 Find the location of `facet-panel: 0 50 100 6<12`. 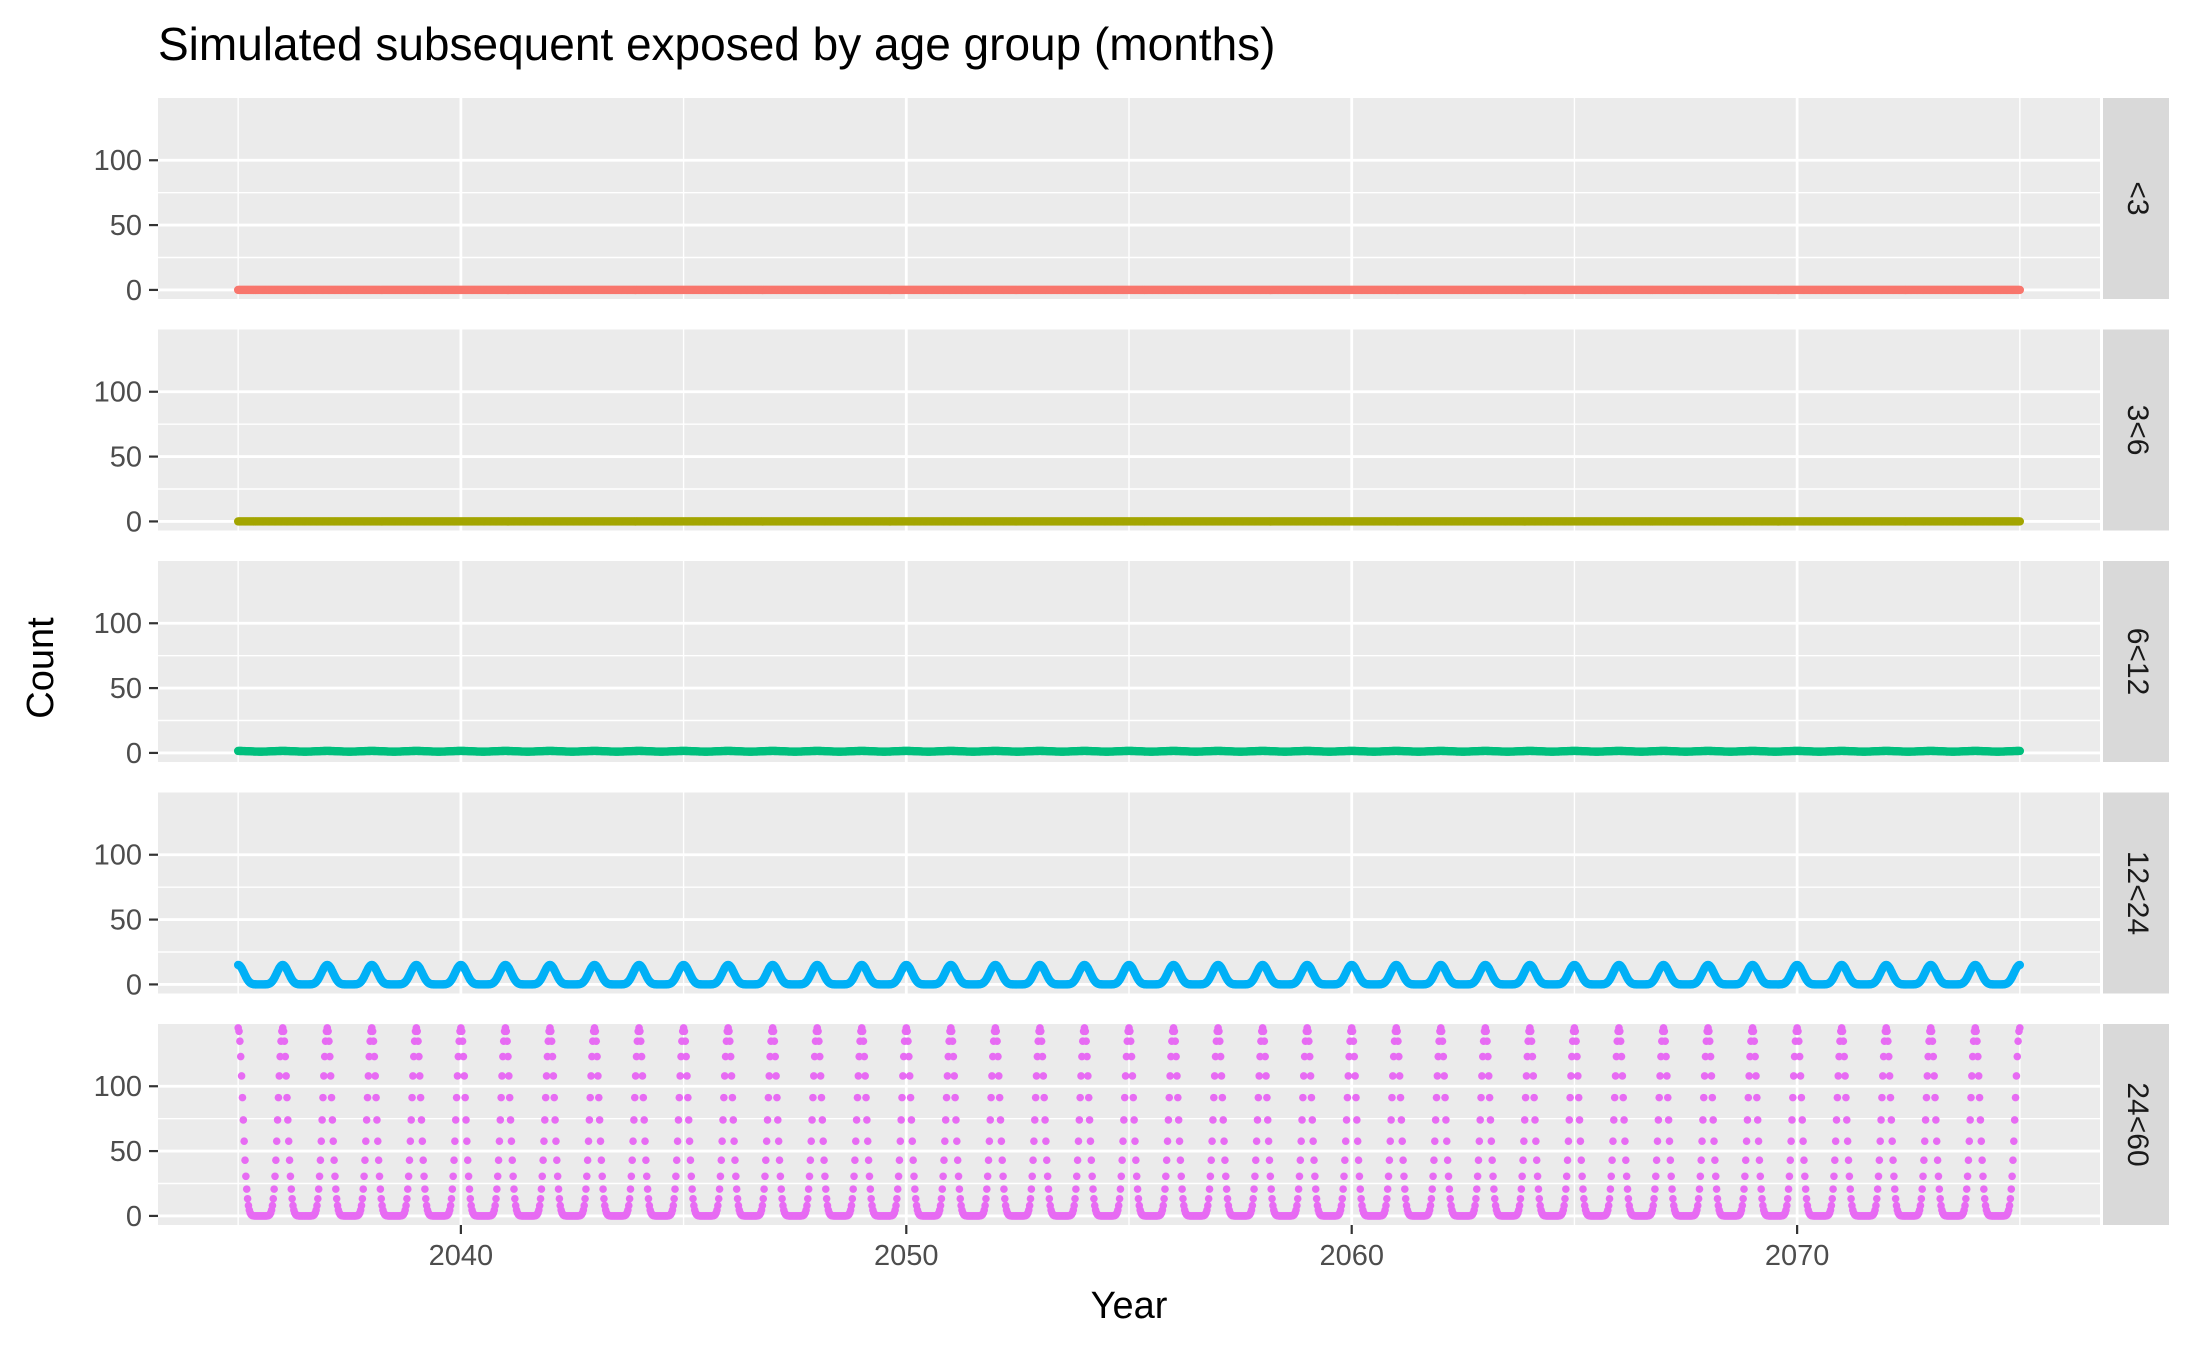

facet-panel: 0 50 100 6<12 is located at coordinates (1131, 665).